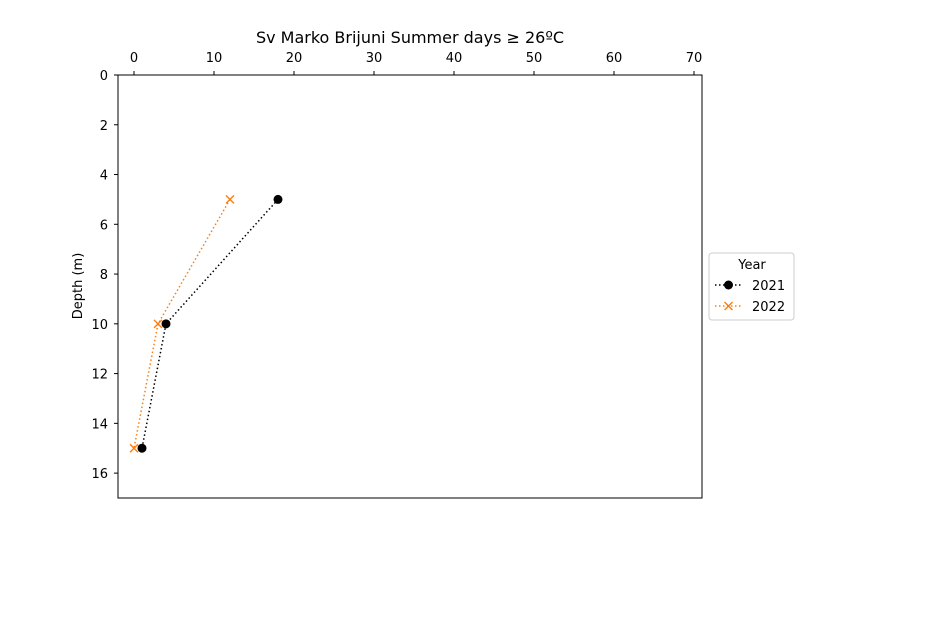 The height and width of the screenshot is (622, 942). Describe the element at coordinates (410, 37) in the screenshot. I see `chart-title: Sv Marko Brijuni Summer days ≥ 26ºC` at that location.